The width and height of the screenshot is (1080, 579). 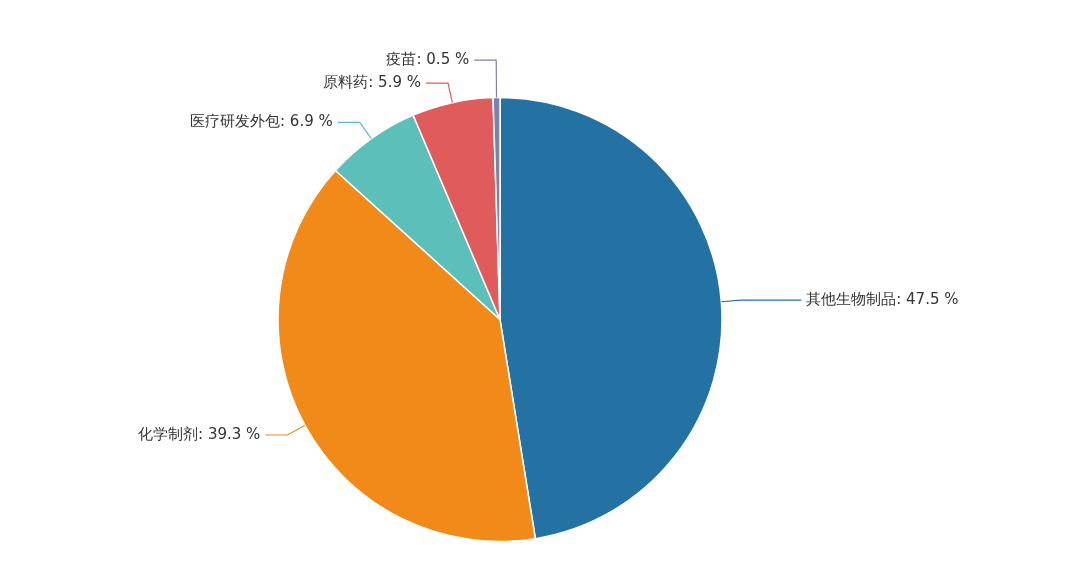 What do you see at coordinates (428, 59) in the screenshot?
I see `slice-label: 疫苗: 0.5 %` at bounding box center [428, 59].